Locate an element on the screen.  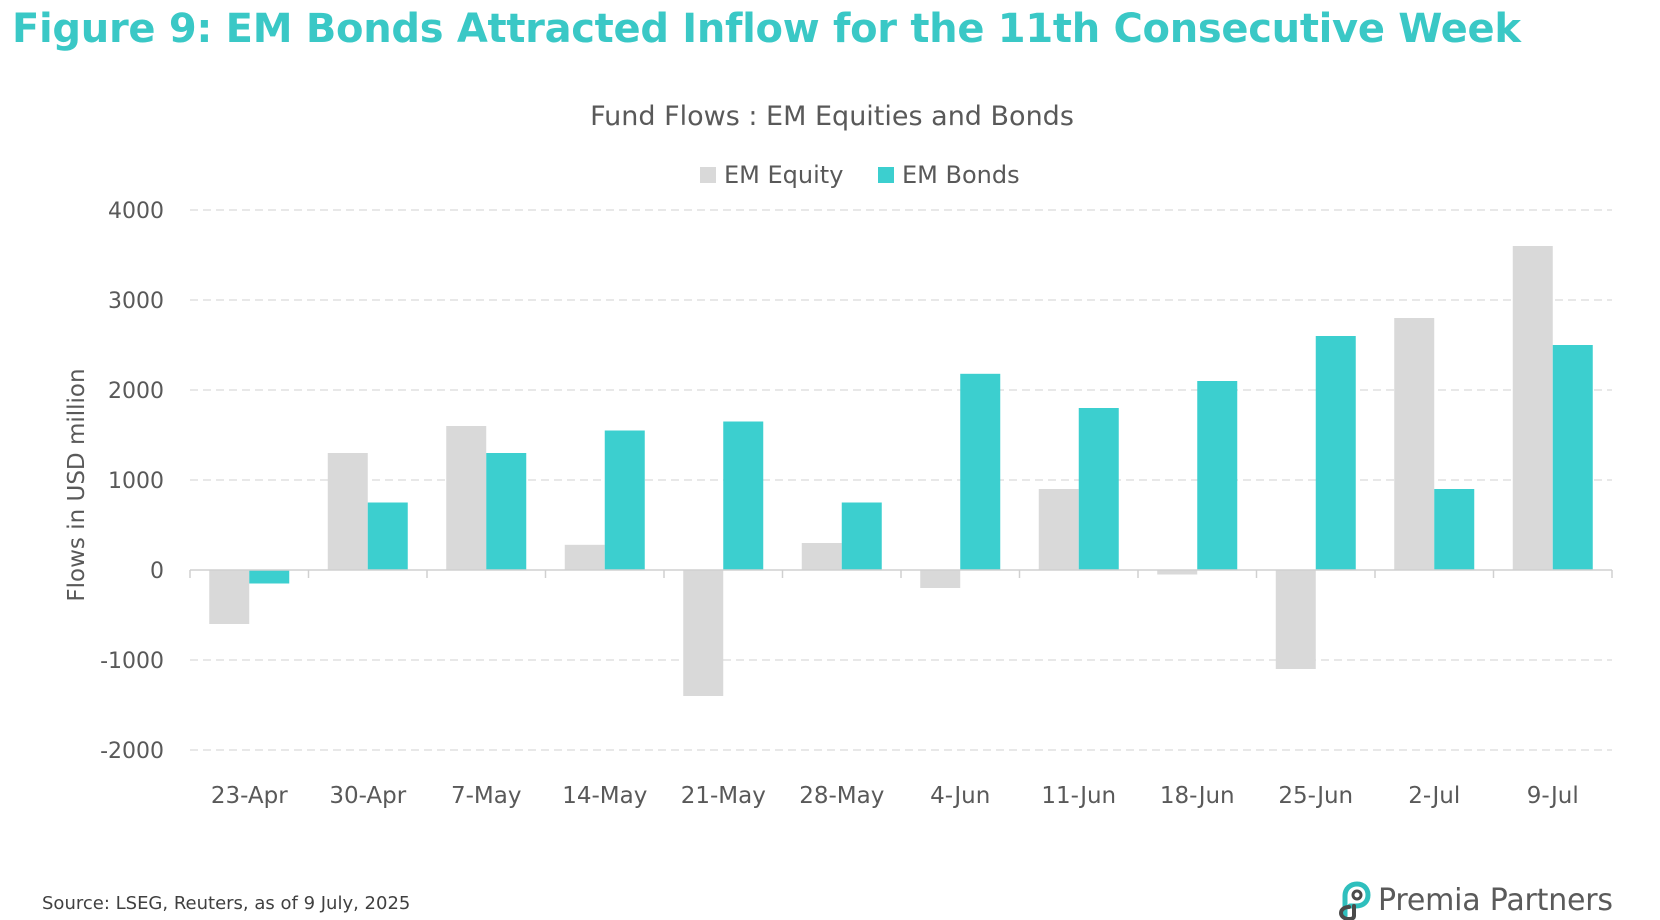
em-bonds-bar-4-jun is located at coordinates (980, 471).